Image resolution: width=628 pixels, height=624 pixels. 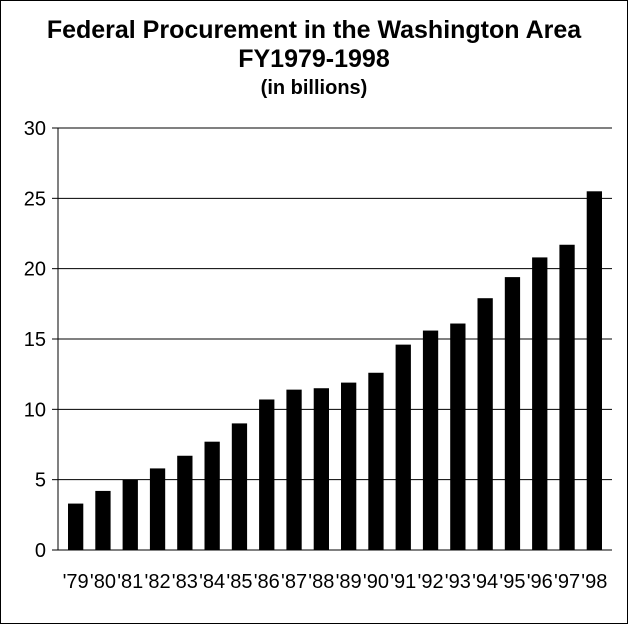 What do you see at coordinates (239, 582) in the screenshot?
I see `x-tick-label: '85` at bounding box center [239, 582].